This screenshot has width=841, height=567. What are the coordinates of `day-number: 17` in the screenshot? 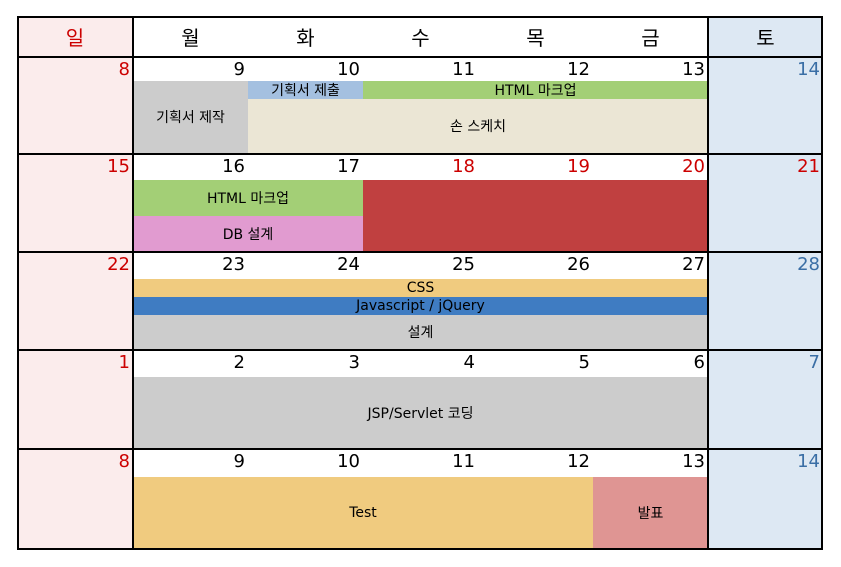 It's located at (348, 166).